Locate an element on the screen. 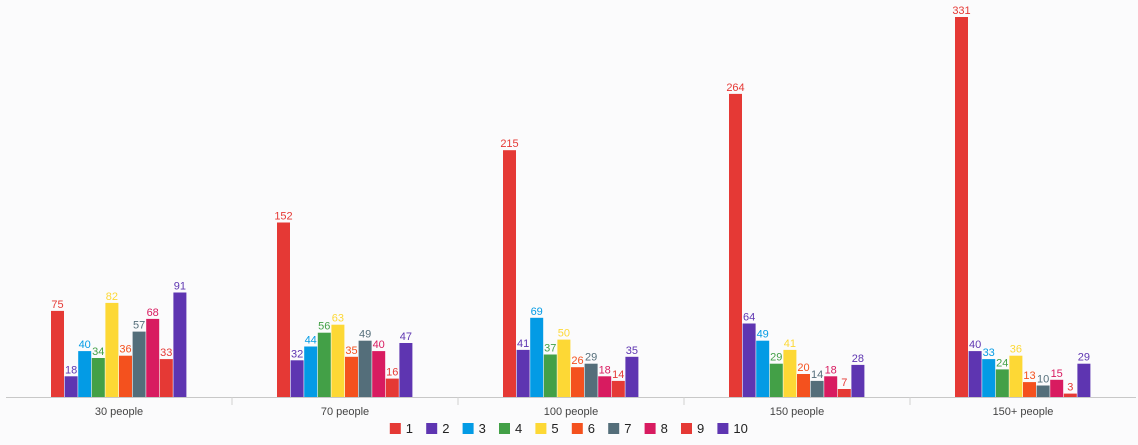 This screenshot has height=445, width=1138. legend-item-9: 9 is located at coordinates (692, 428).